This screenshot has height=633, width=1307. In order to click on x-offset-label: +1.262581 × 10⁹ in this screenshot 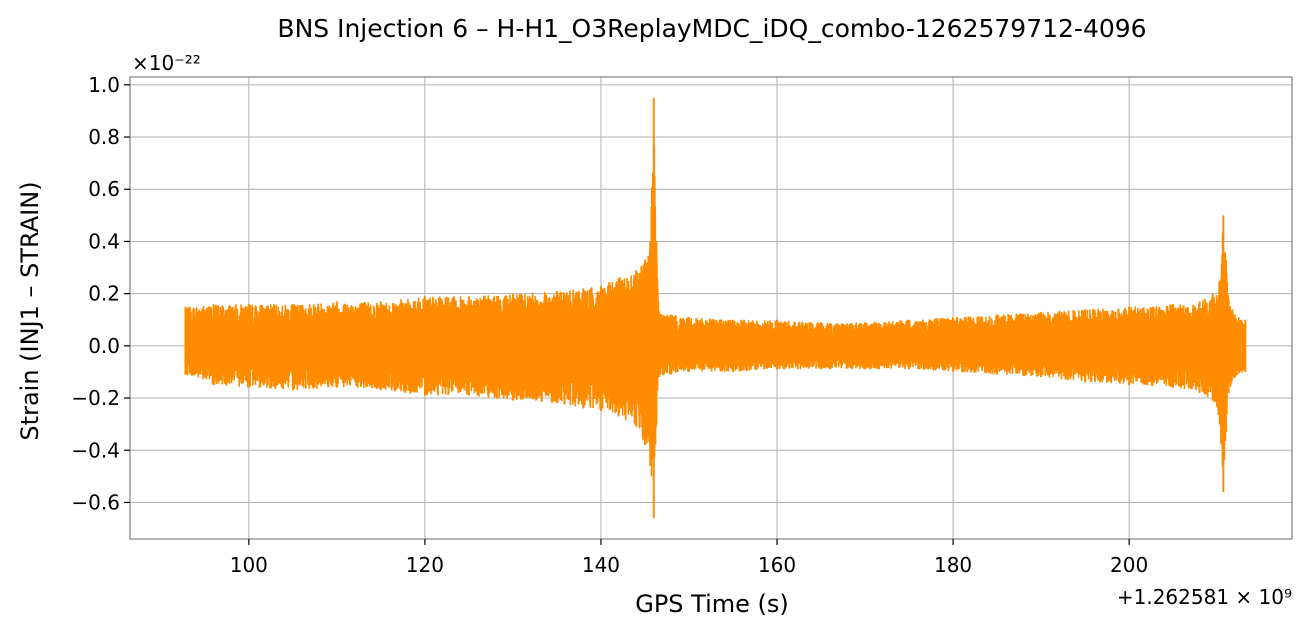, I will do `click(1204, 597)`.